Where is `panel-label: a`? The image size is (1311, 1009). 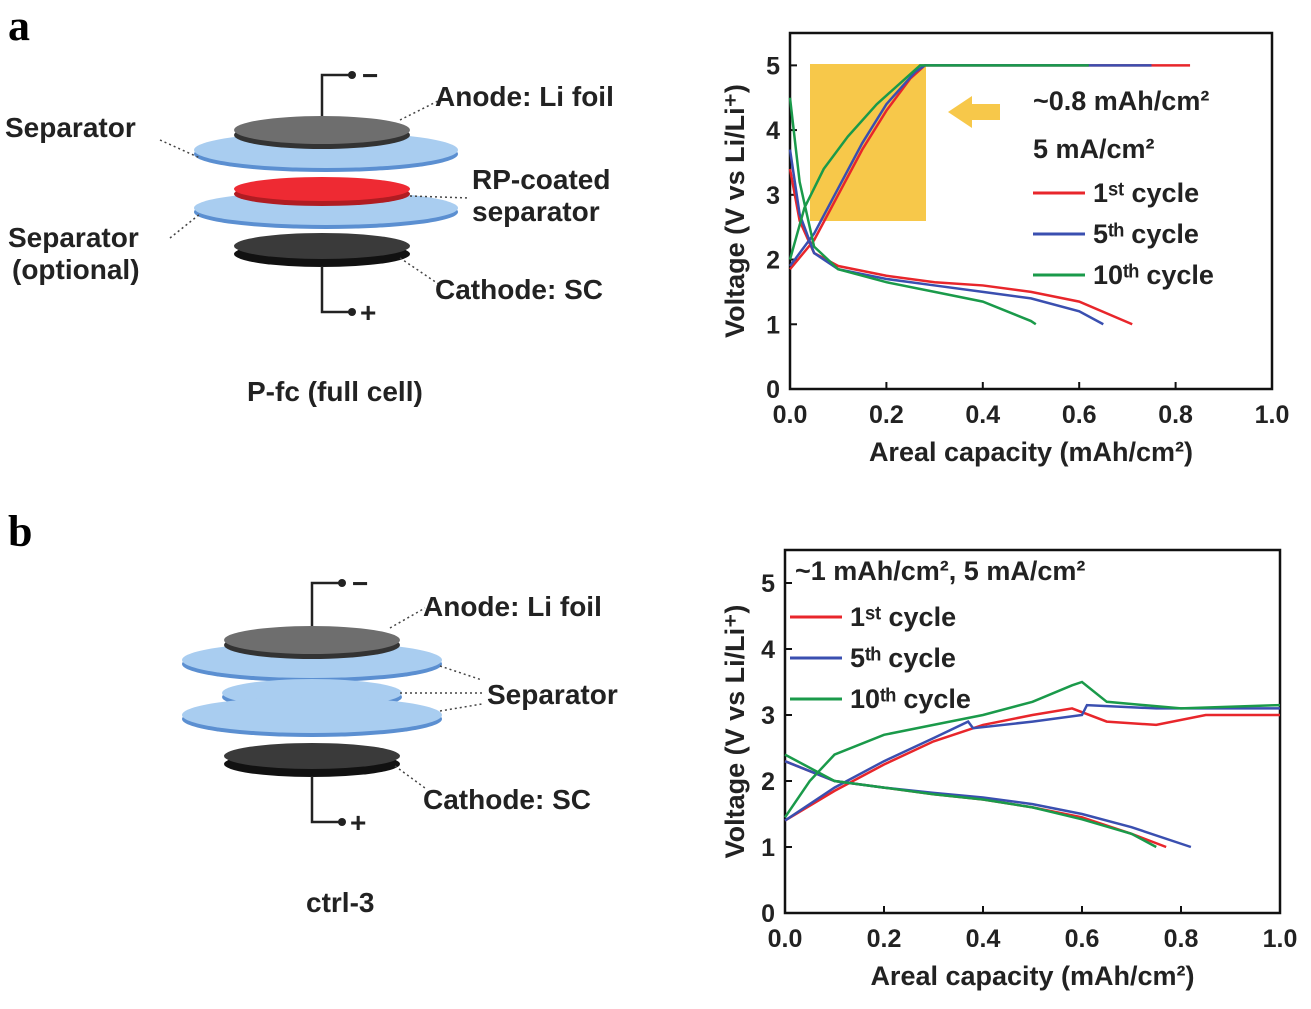 panel-label: a is located at coordinates (19, 25).